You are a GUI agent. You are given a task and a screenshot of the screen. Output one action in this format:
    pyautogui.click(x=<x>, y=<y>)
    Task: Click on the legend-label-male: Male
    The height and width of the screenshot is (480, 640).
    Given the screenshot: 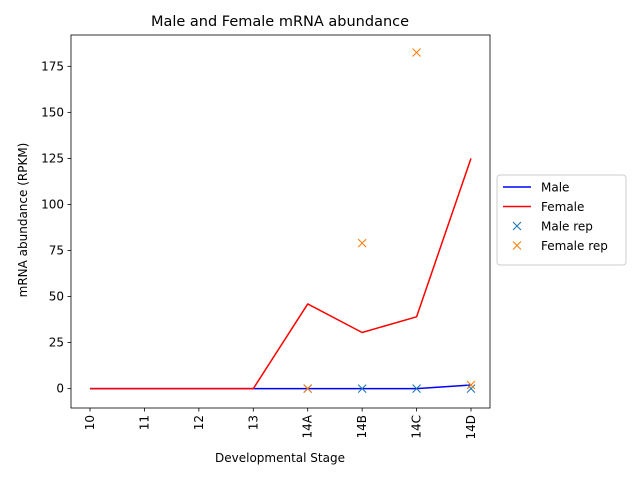 What is the action you would take?
    pyautogui.click(x=555, y=188)
    